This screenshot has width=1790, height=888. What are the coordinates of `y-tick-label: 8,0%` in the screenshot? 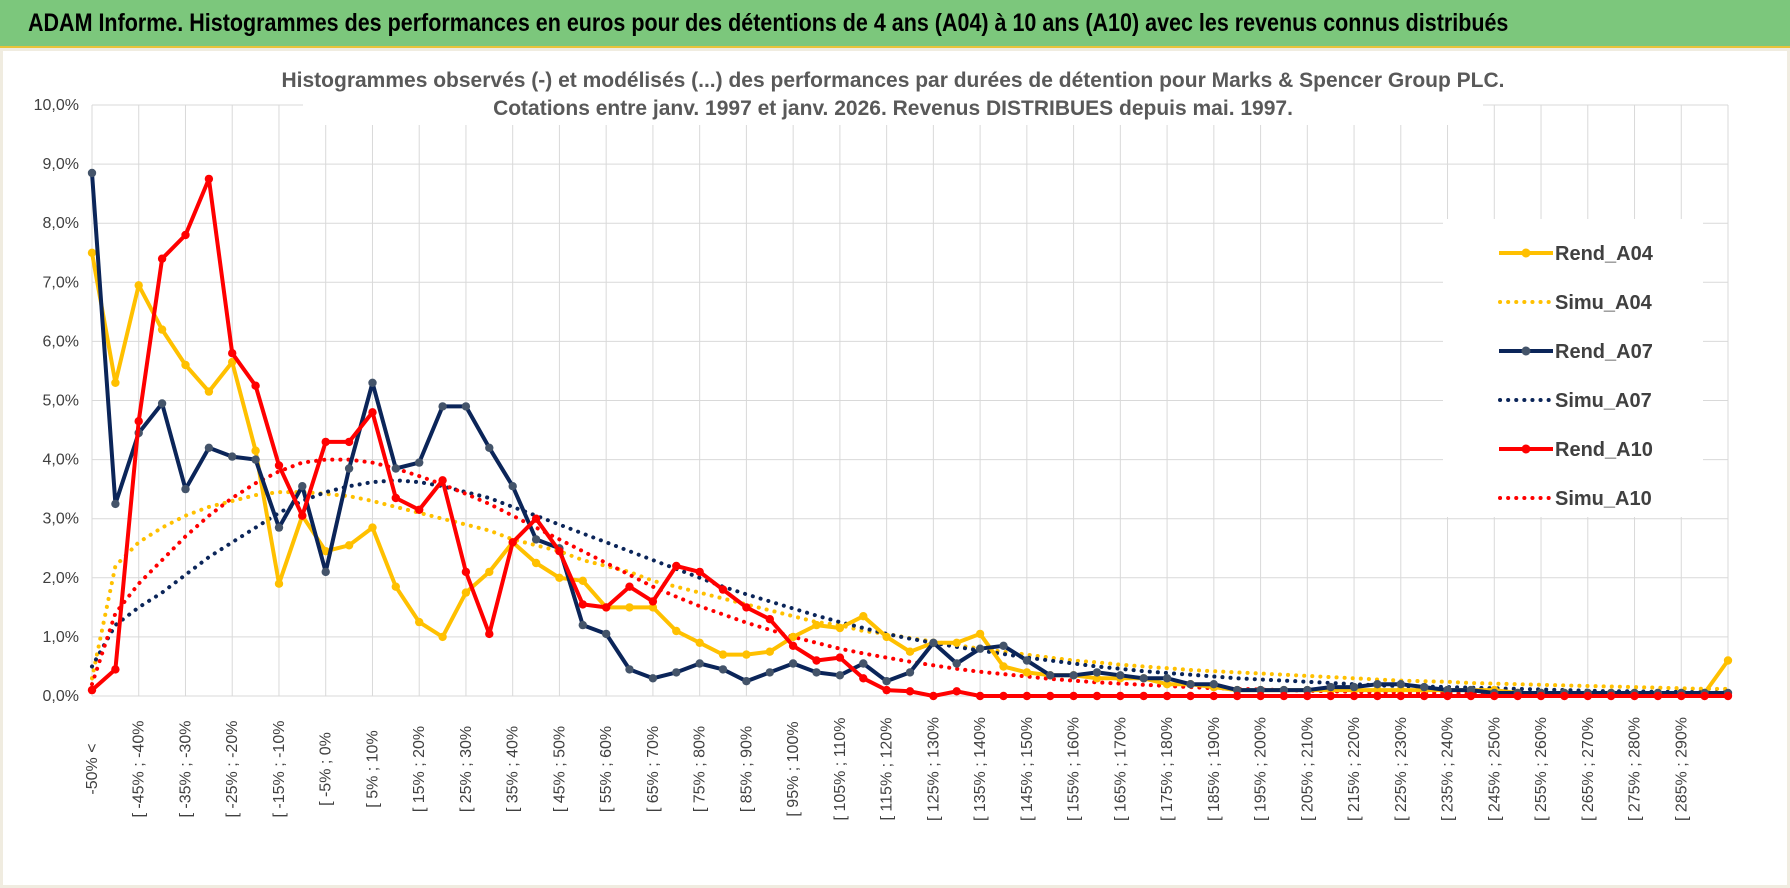 It's located at (61, 223).